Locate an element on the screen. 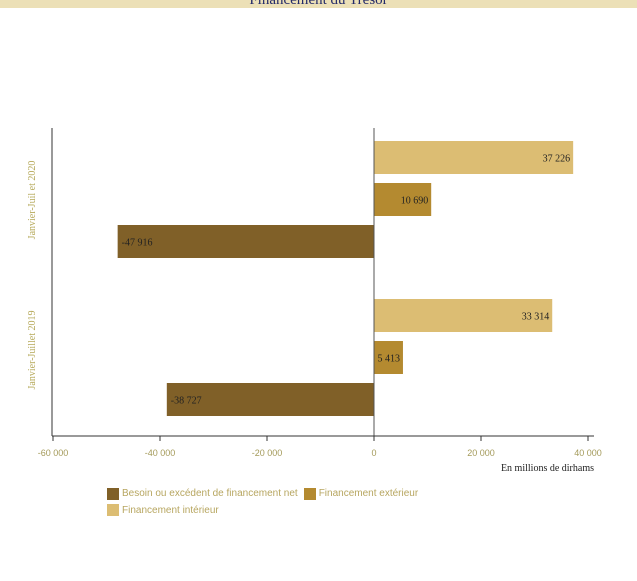  data-label-besoin-1: -38 727 is located at coordinates (186, 401).